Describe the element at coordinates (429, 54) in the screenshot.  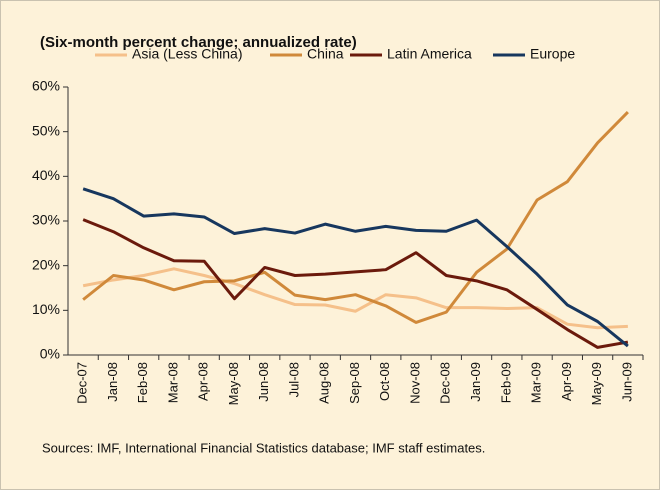
I see `legend-label: Latin America` at that location.